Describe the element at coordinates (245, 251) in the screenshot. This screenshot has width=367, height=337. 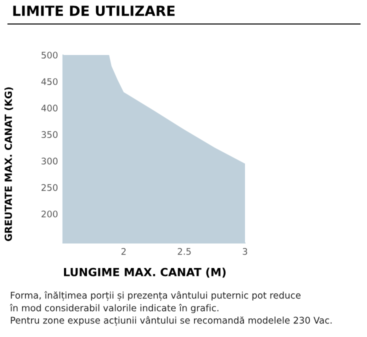
I see `x-tick-label: 3` at that location.